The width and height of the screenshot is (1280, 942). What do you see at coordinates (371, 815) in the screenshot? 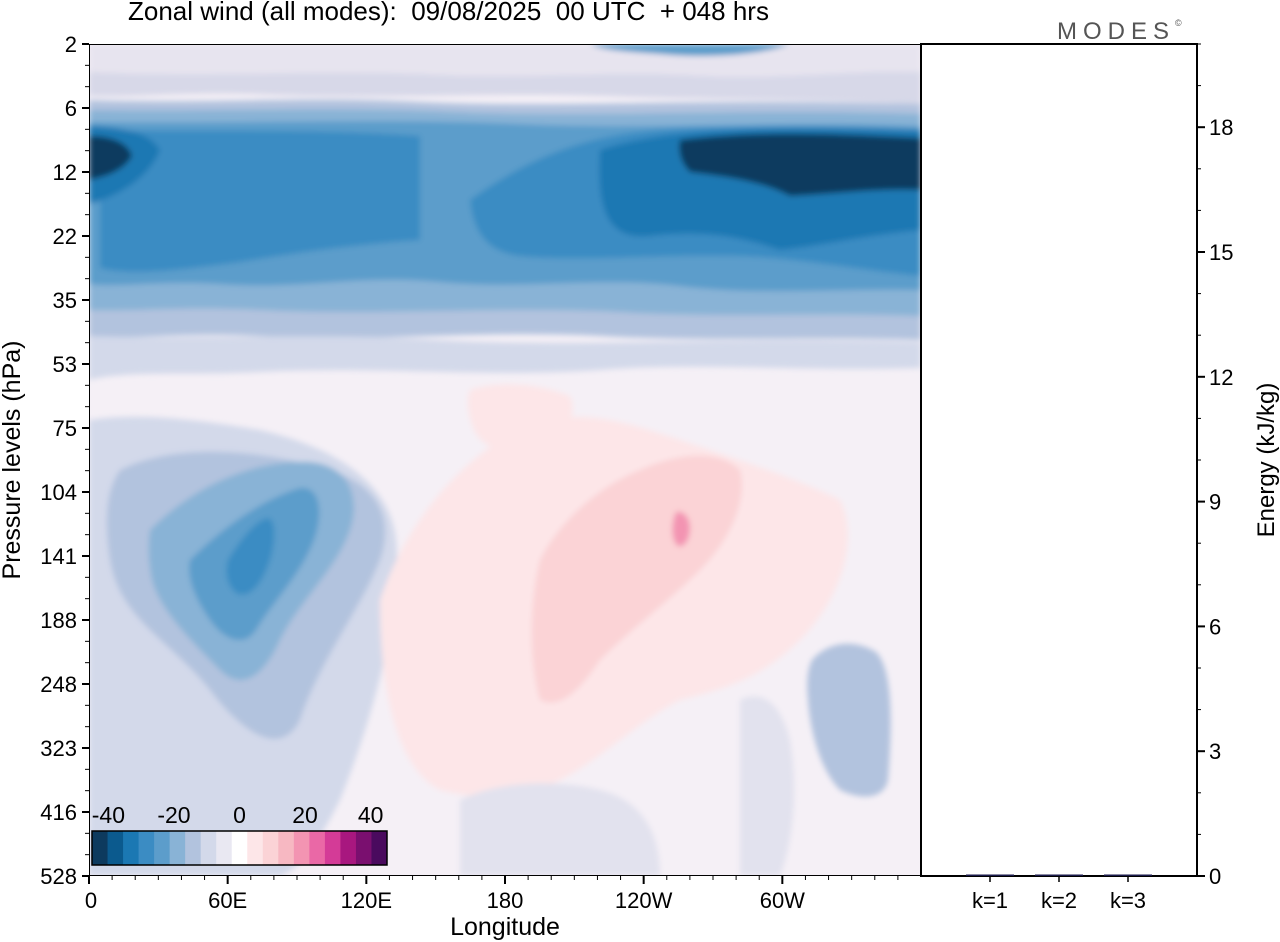
I see `colorbar-label: 40` at bounding box center [371, 815].